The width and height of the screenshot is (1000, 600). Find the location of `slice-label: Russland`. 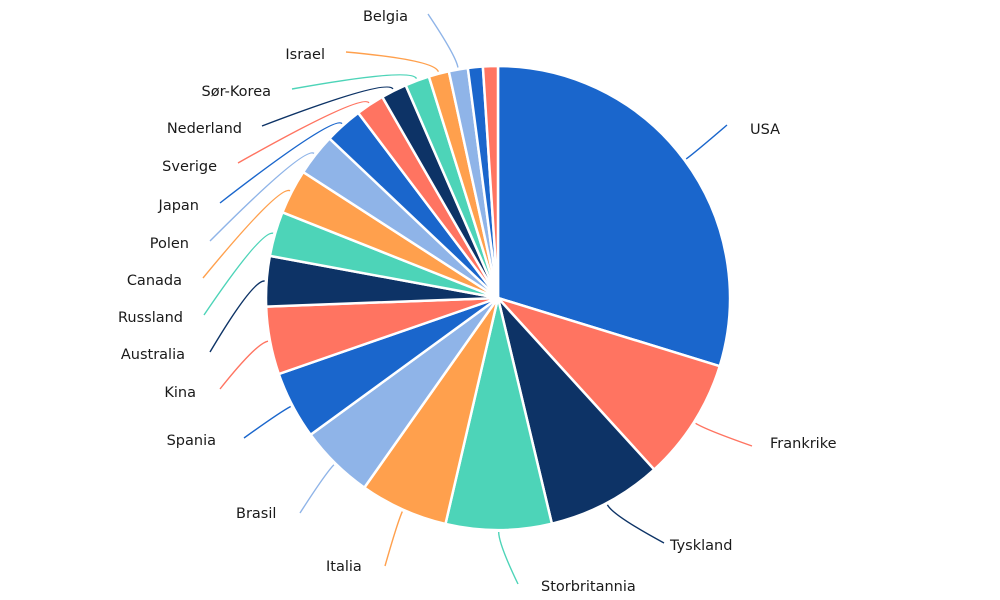

slice-label: Russland is located at coordinates (150, 318).